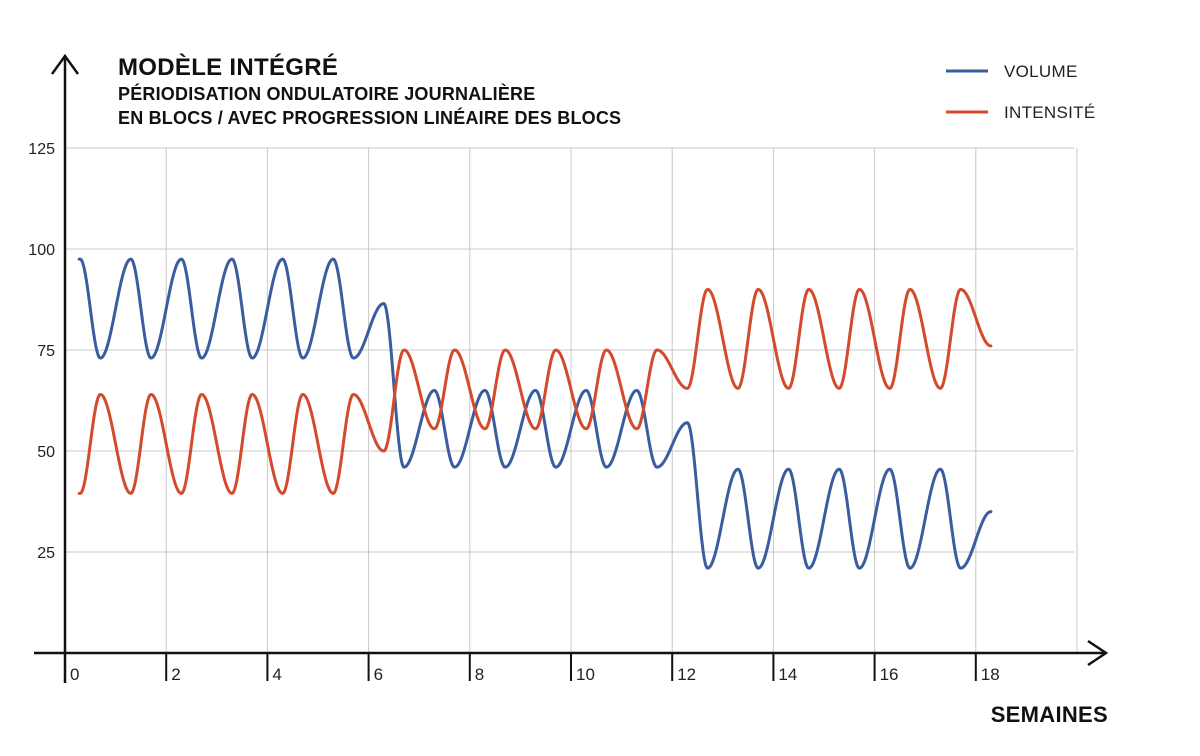 Image resolution: width=1200 pixels, height=756 pixels. I want to click on x-tick-label: 0, so click(74, 674).